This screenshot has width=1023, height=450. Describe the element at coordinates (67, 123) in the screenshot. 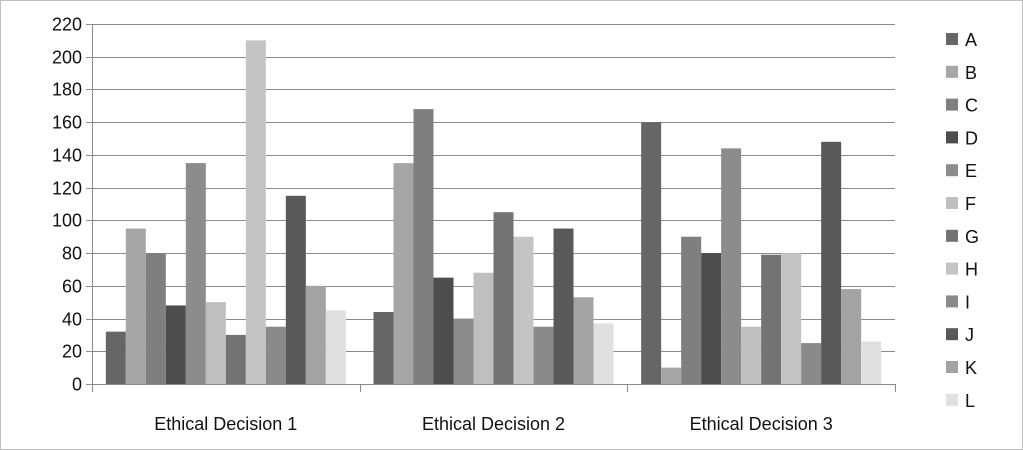

I see `y-tick-label: 160` at that location.